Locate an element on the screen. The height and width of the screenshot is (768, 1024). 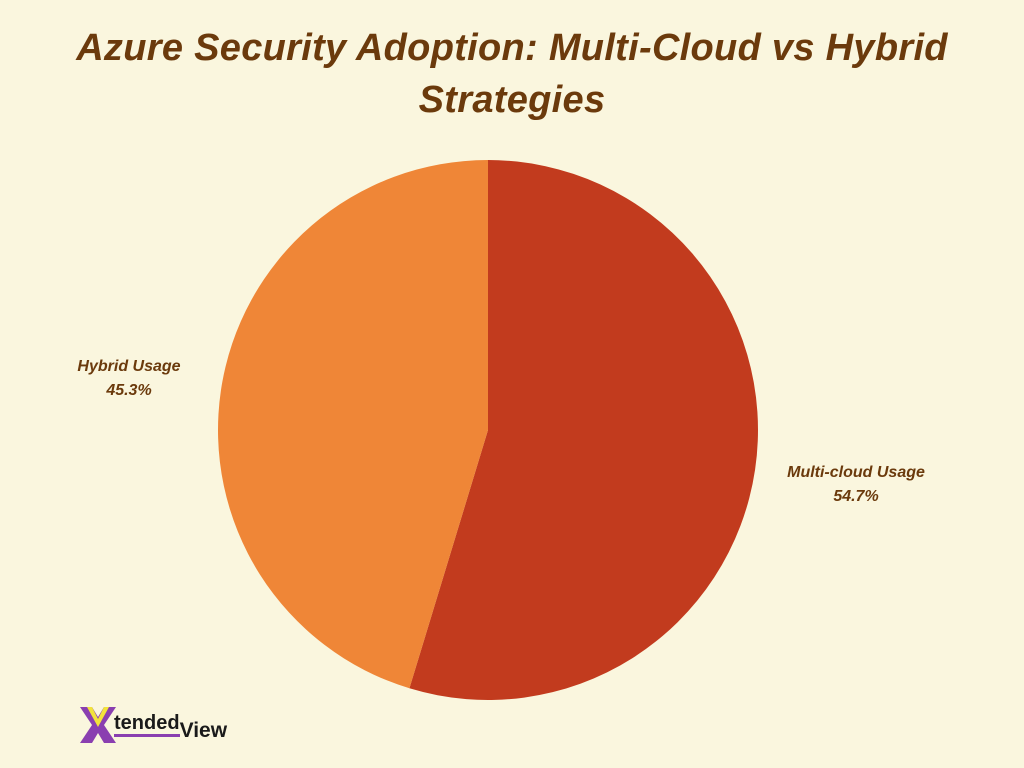
logo-text-tended: tended is located at coordinates (147, 724).